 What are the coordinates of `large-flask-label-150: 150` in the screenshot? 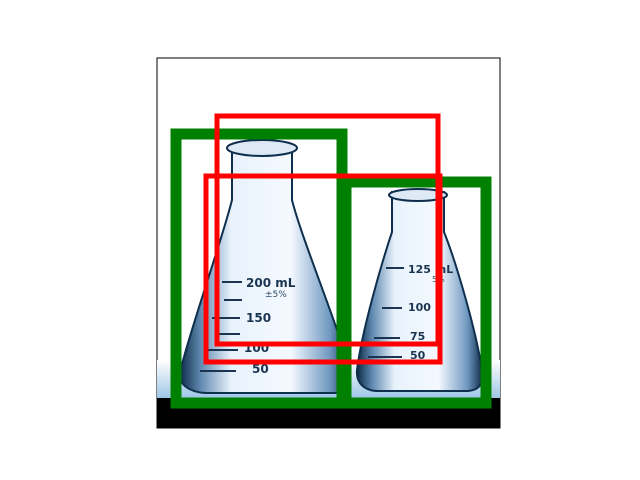 It's located at (258, 318).